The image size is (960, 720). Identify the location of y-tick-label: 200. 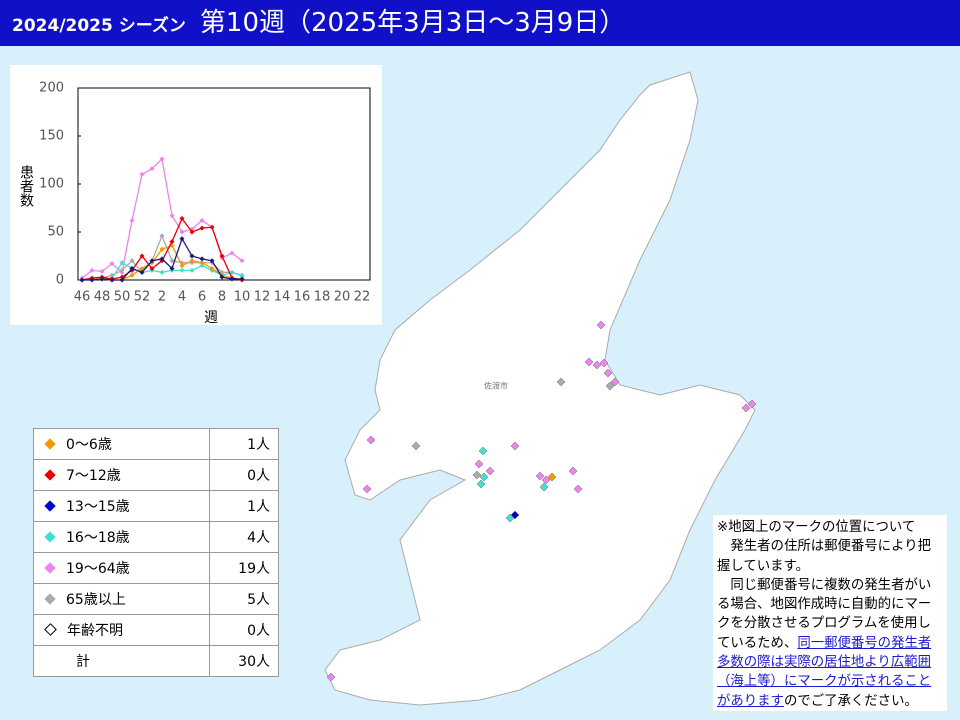
(51, 88).